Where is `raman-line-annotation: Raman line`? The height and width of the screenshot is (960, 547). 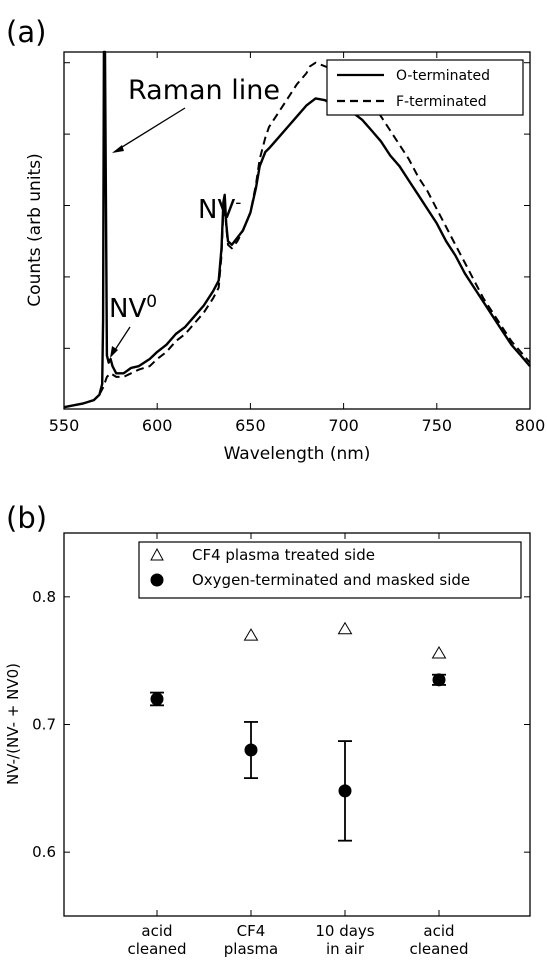
raman-line-annotation: Raman line is located at coordinates (204, 90).